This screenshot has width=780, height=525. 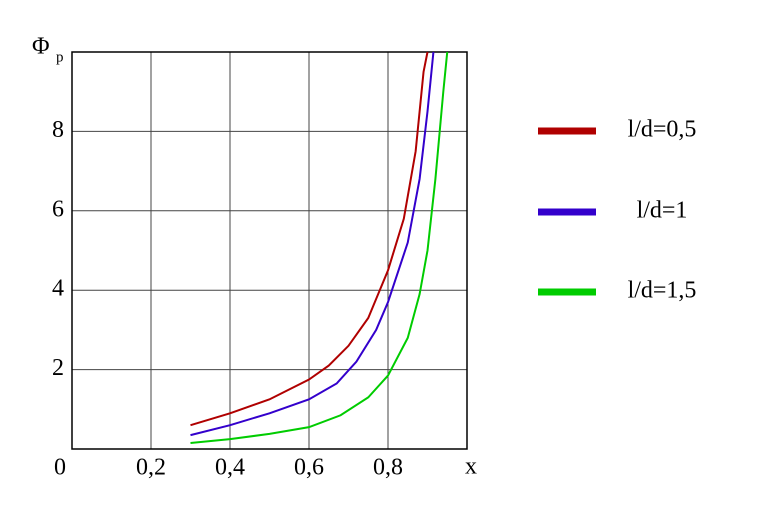 I want to click on x-tick-label: 0,4, so click(x=230, y=468).